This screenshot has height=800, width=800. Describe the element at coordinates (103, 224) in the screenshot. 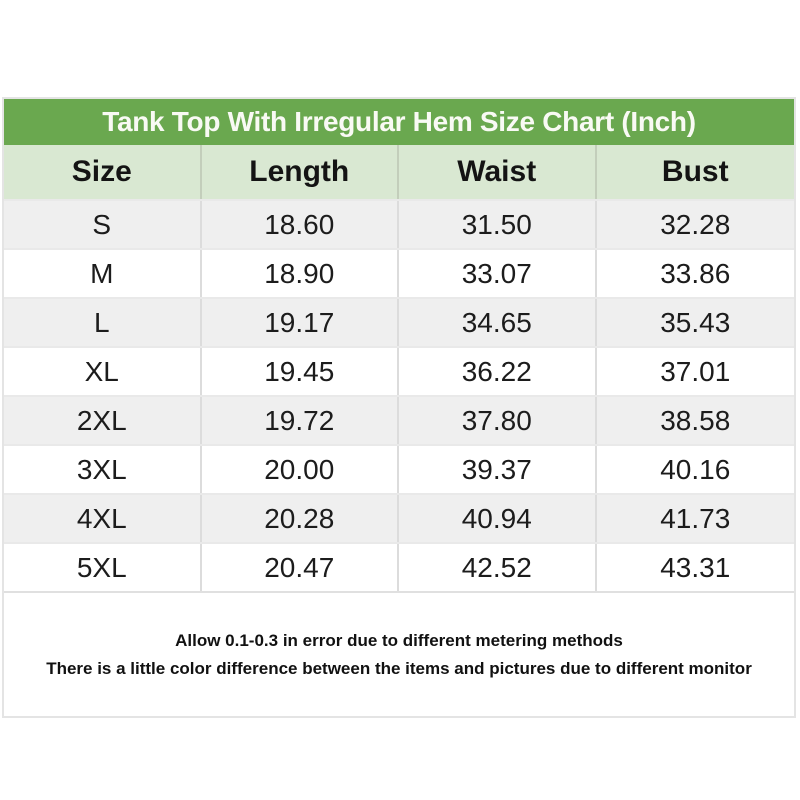

I see `table-cell-size: S` at that location.